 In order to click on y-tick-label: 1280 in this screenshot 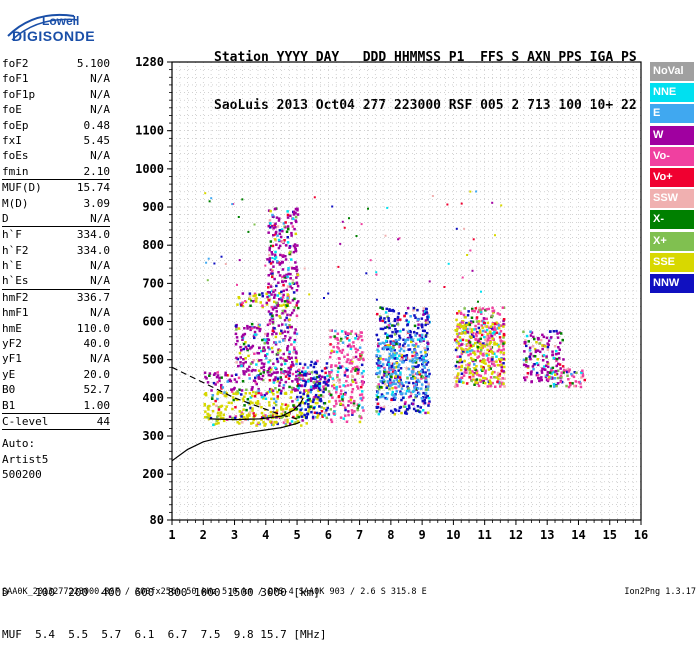, I will do `click(149, 62)`.